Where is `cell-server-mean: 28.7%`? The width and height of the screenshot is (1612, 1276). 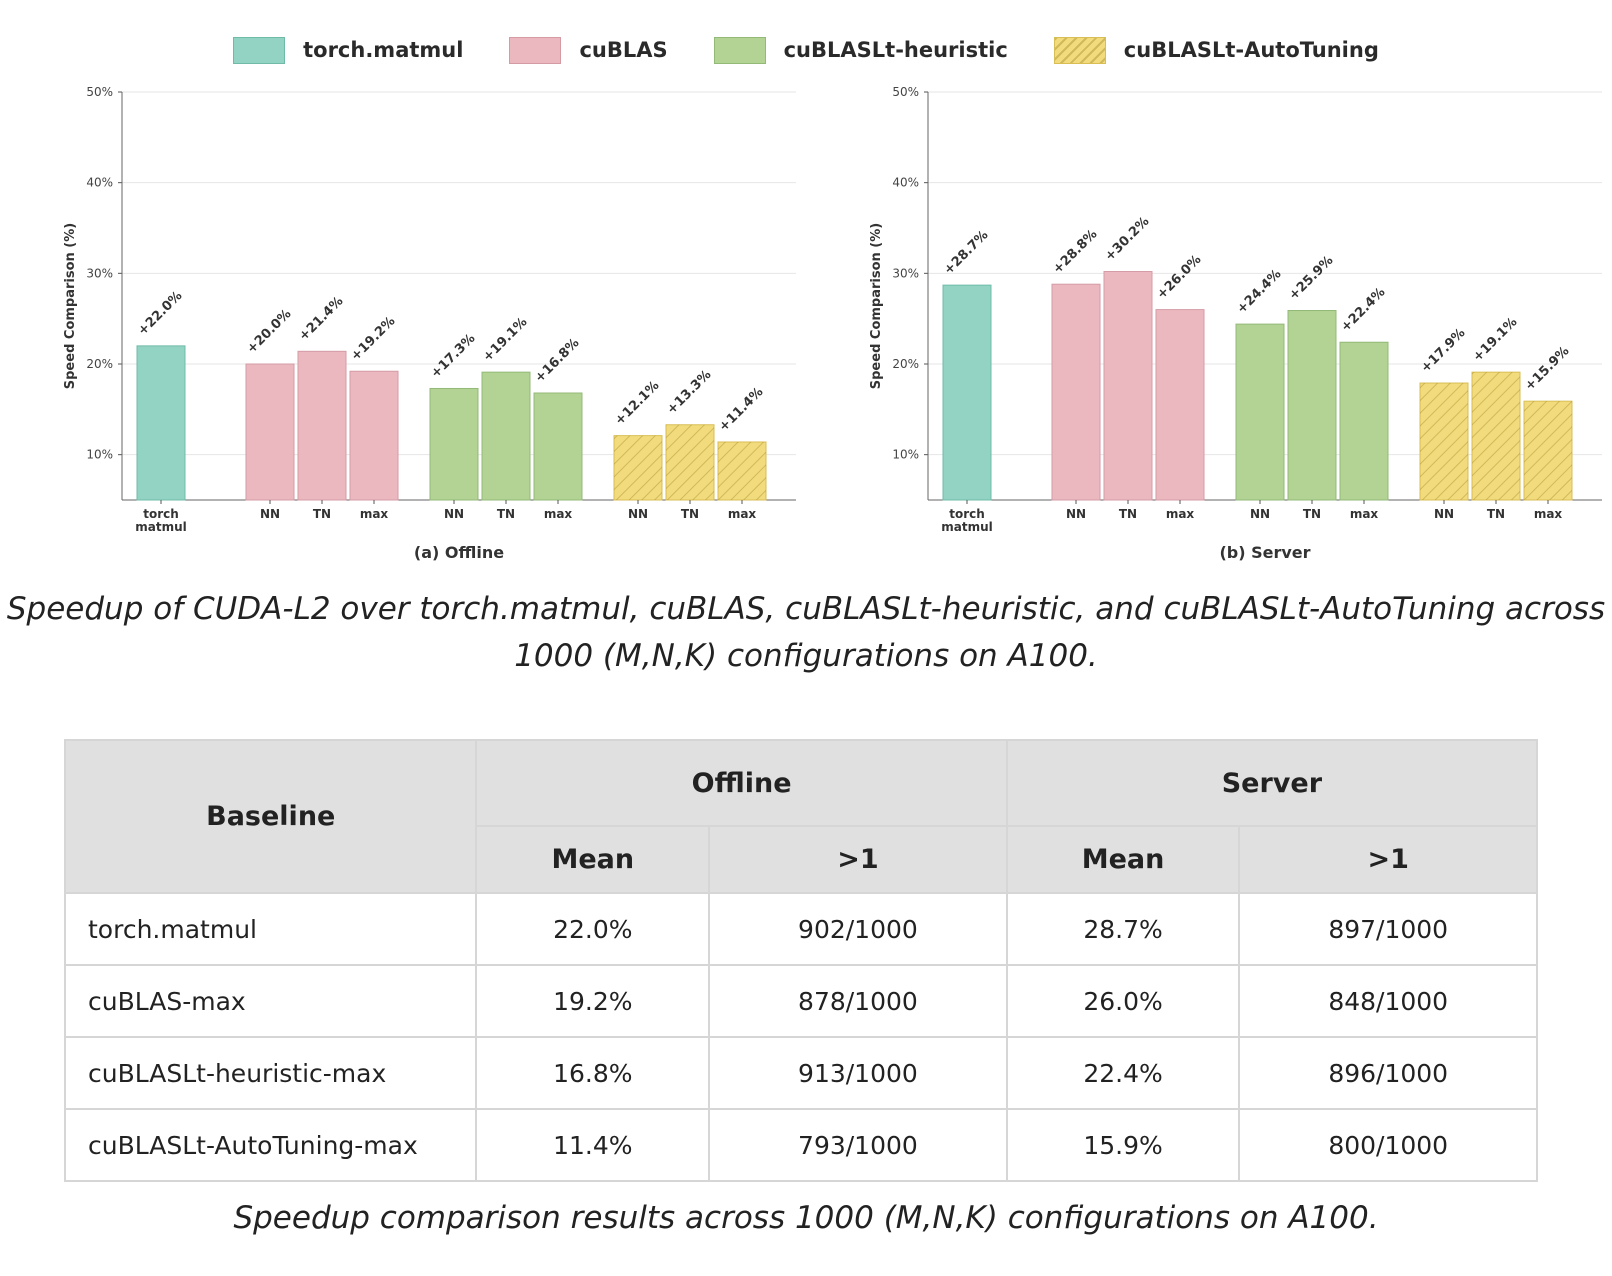 cell-server-mean: 28.7% is located at coordinates (1123, 929).